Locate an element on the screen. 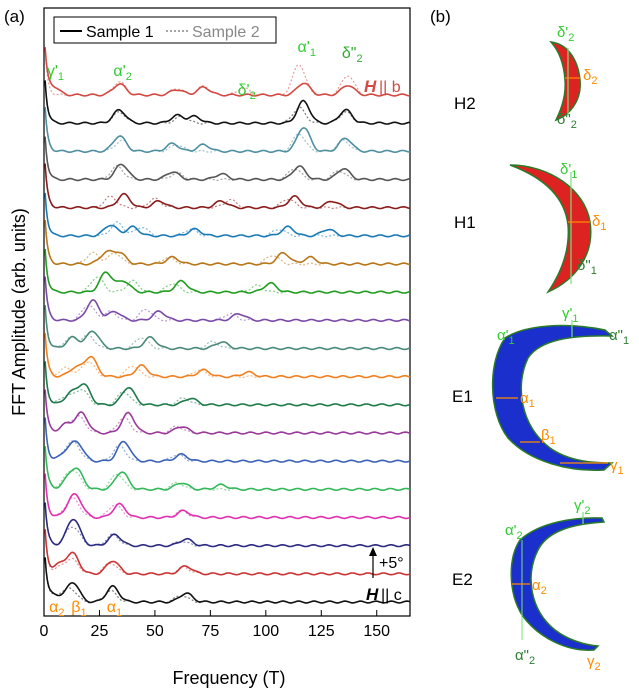 The image size is (639, 694). orbit-h1-label-mid: δ1 is located at coordinates (599, 223).